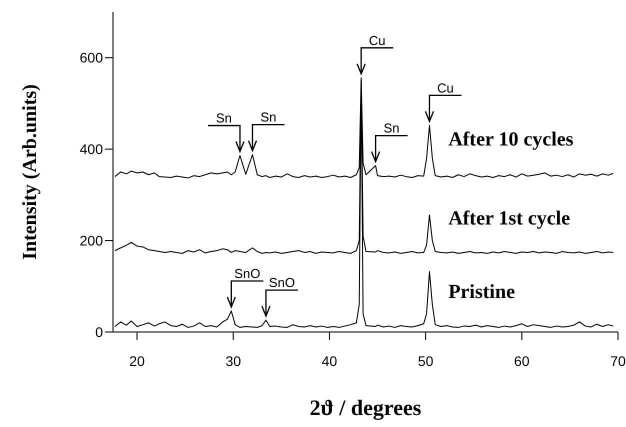 This screenshot has width=626, height=427. Describe the element at coordinates (99, 332) in the screenshot. I see `y-tick-label: 0` at that location.